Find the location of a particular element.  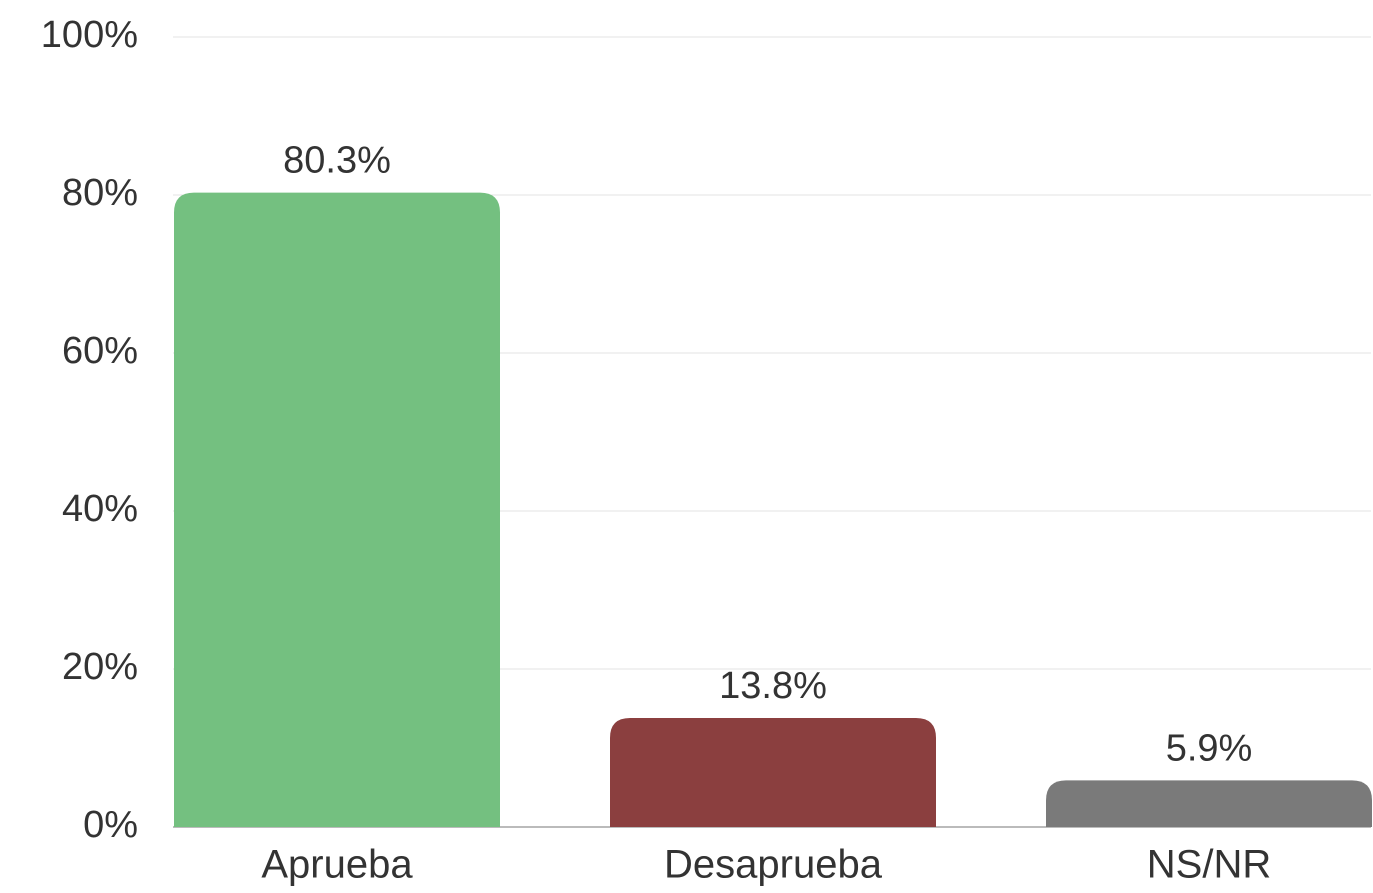

y-tick-label: 0% is located at coordinates (110, 825).